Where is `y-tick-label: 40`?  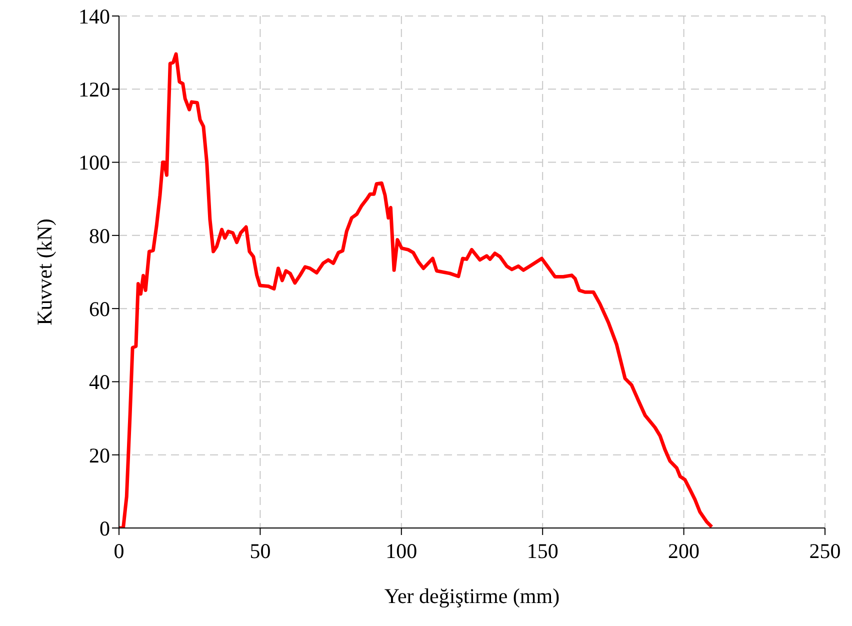 y-tick-label: 40 is located at coordinates (99, 382).